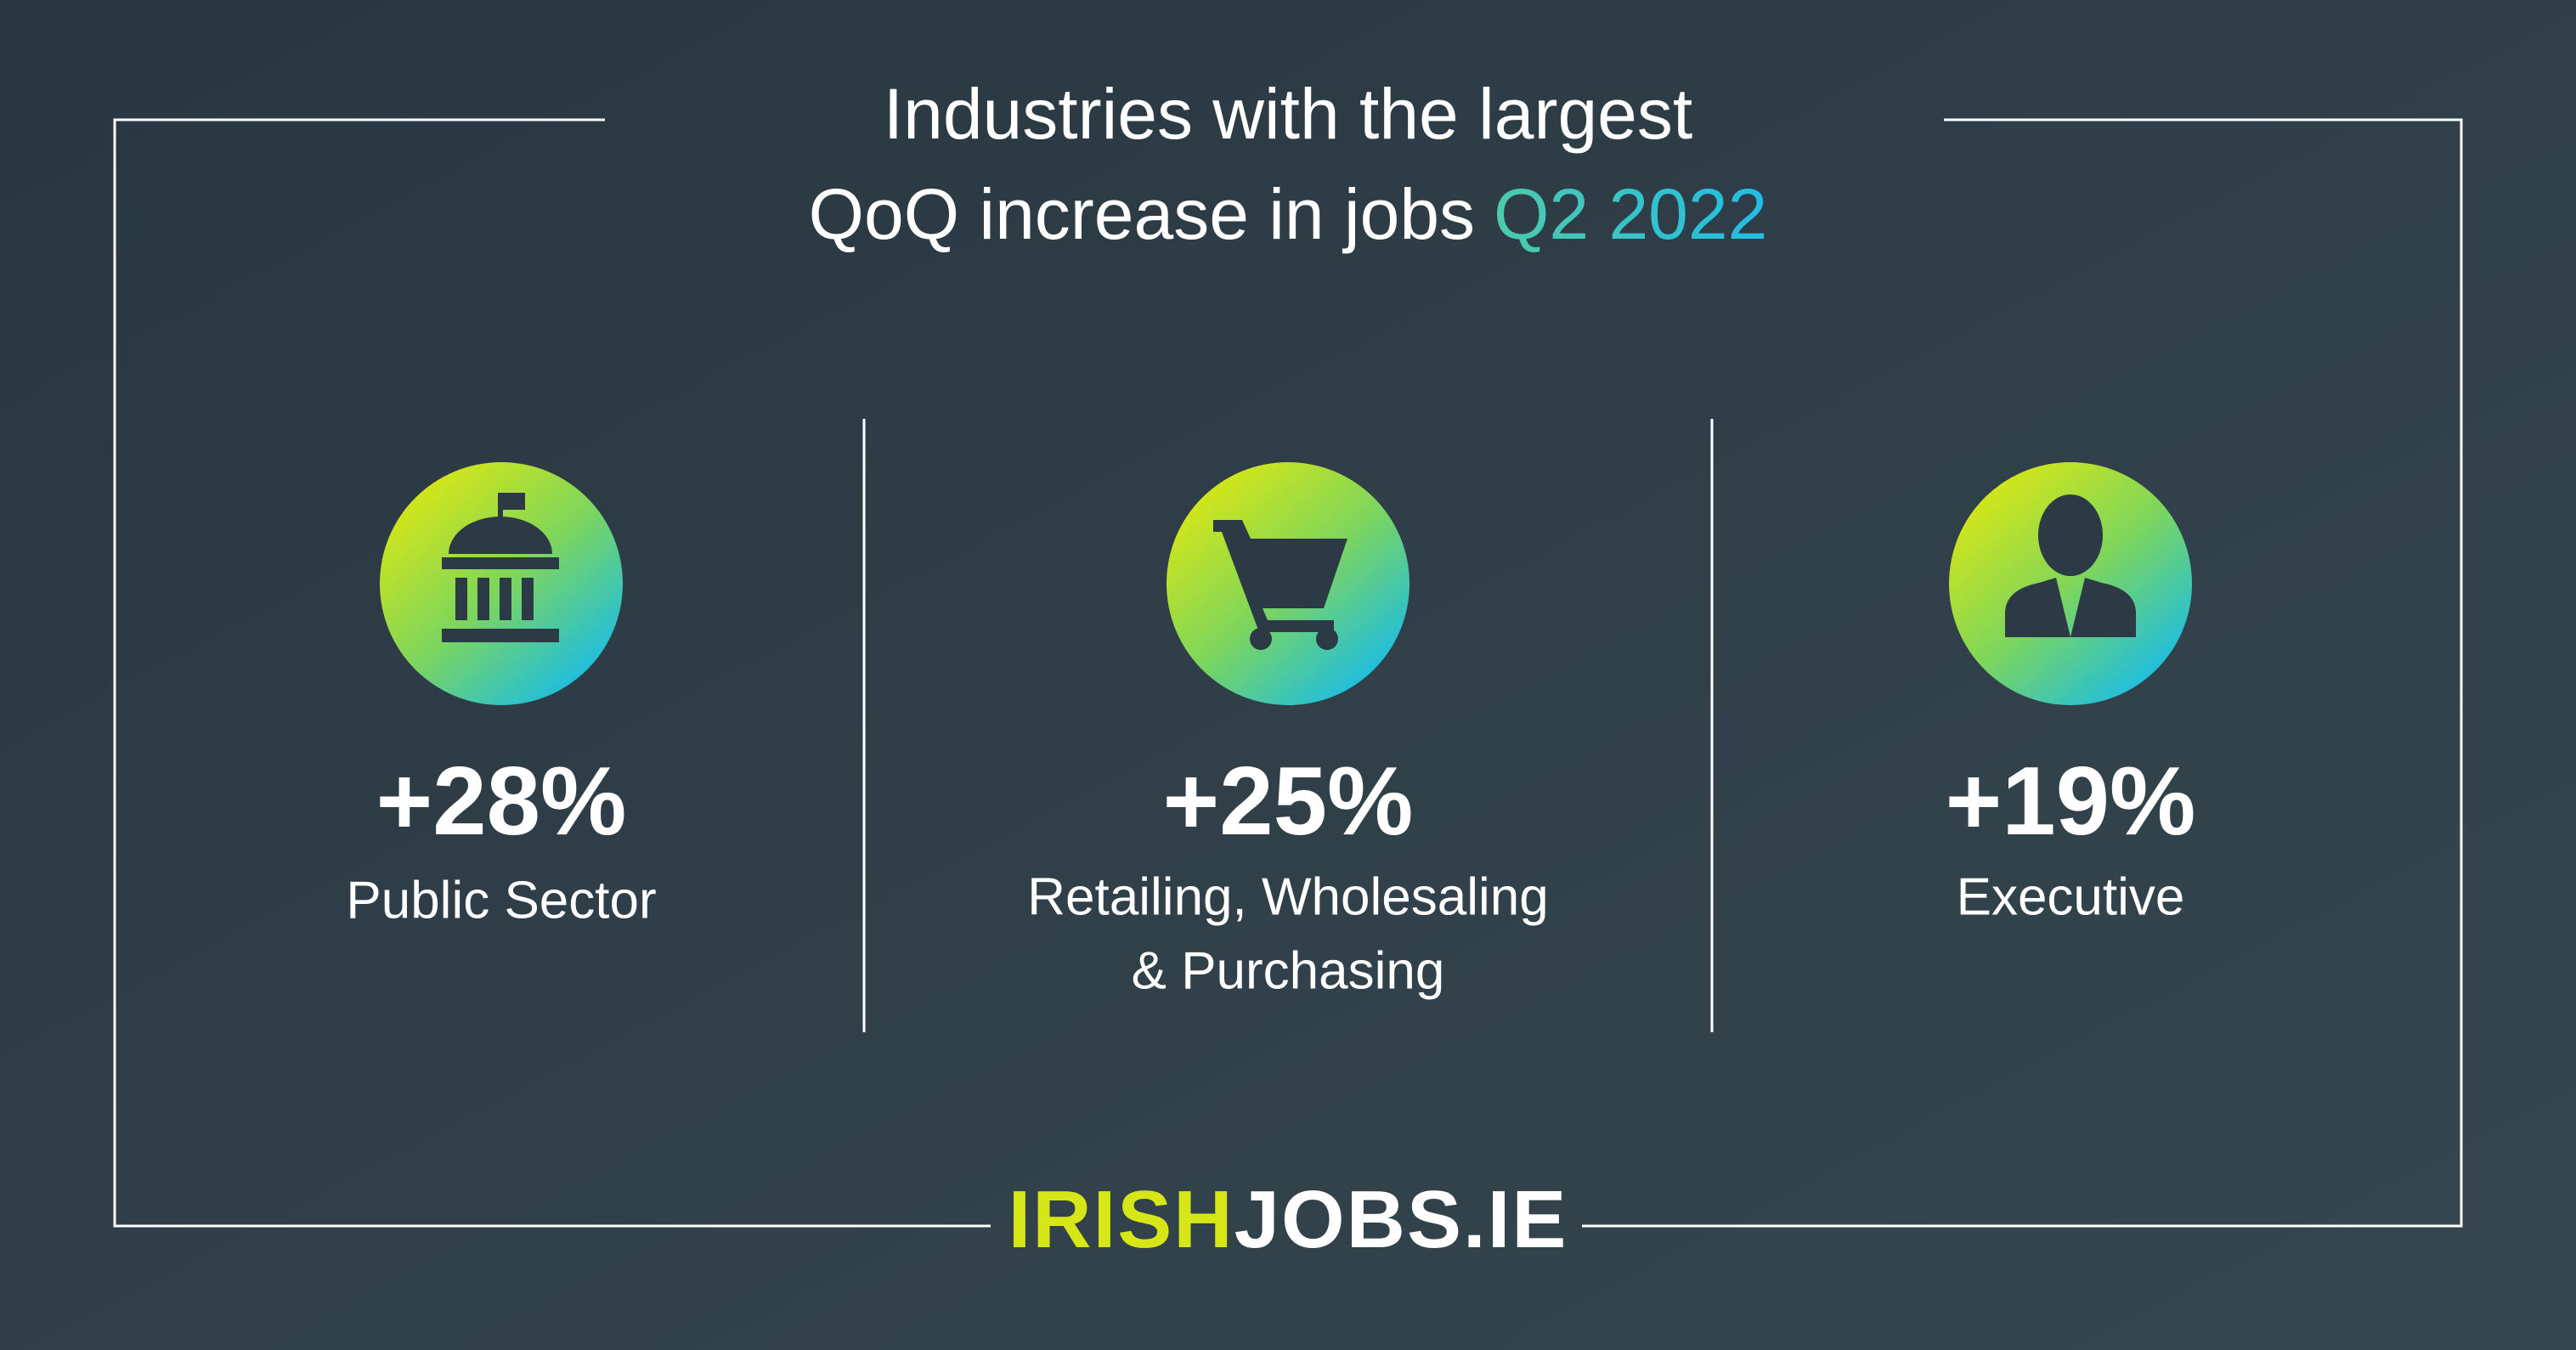  Describe the element at coordinates (1287, 896) in the screenshot. I see `stat-label: Retailing, Wholesaling` at that location.